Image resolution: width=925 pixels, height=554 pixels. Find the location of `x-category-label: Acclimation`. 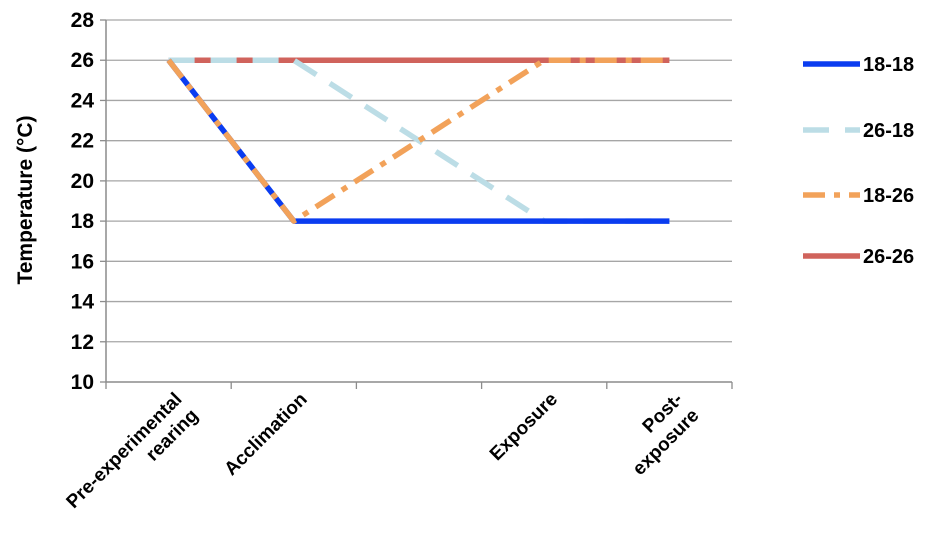

x-category-label: Acclimation is located at coordinates (266, 434).